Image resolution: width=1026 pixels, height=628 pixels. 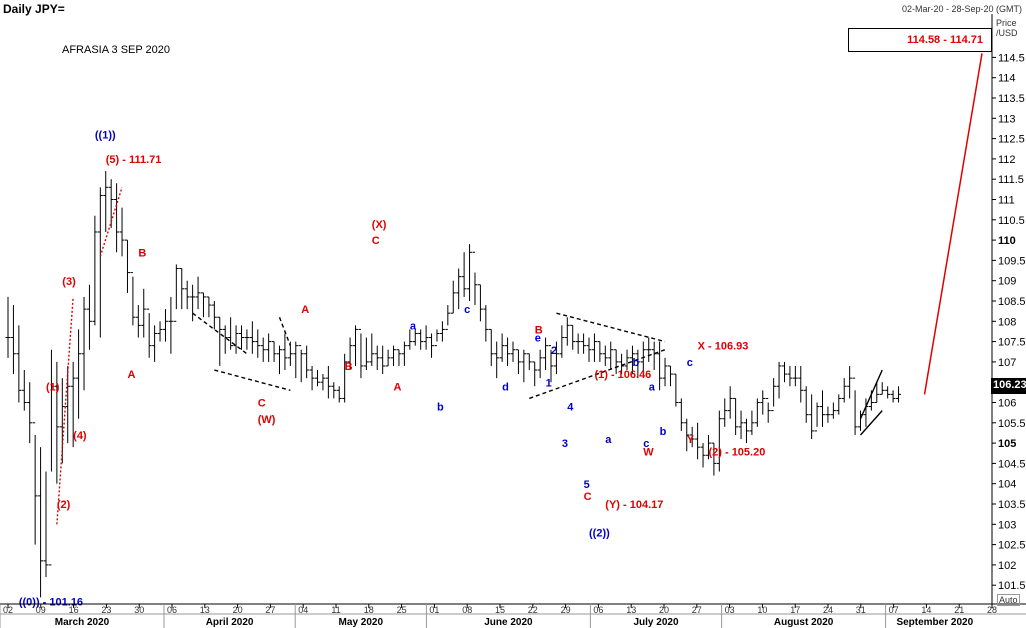 What do you see at coordinates (1007, 566) in the screenshot?
I see `price-tick-label: 102` at bounding box center [1007, 566].